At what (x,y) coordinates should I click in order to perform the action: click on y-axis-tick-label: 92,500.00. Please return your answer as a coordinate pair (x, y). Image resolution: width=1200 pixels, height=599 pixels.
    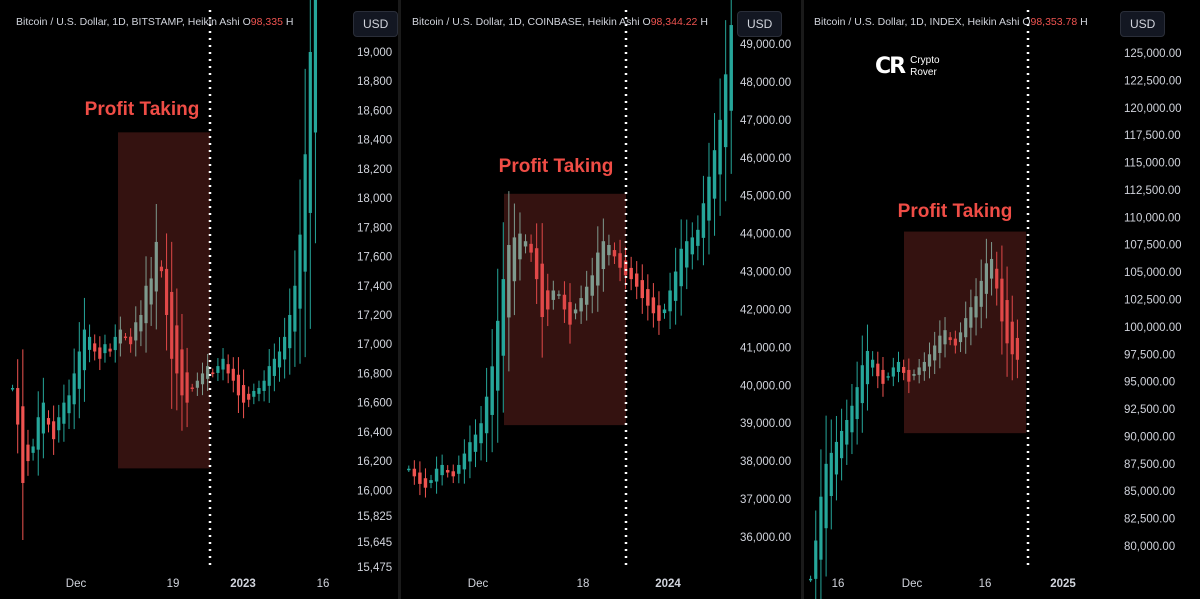
    Looking at the image, I should click on (1149, 410).